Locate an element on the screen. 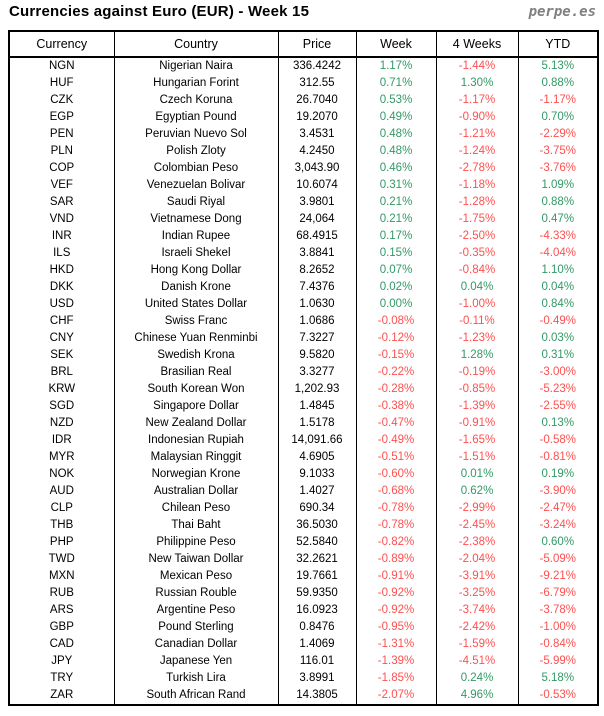  ytd-cell: -0.81% is located at coordinates (557, 457).